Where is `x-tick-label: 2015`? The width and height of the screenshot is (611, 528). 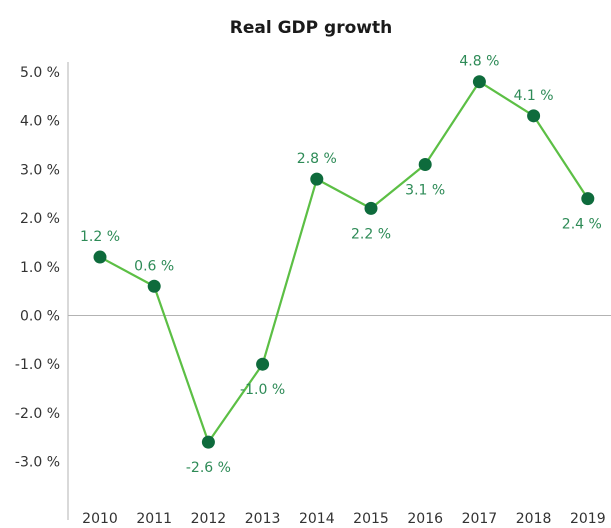
x-tick-label: 2015 is located at coordinates (371, 519).